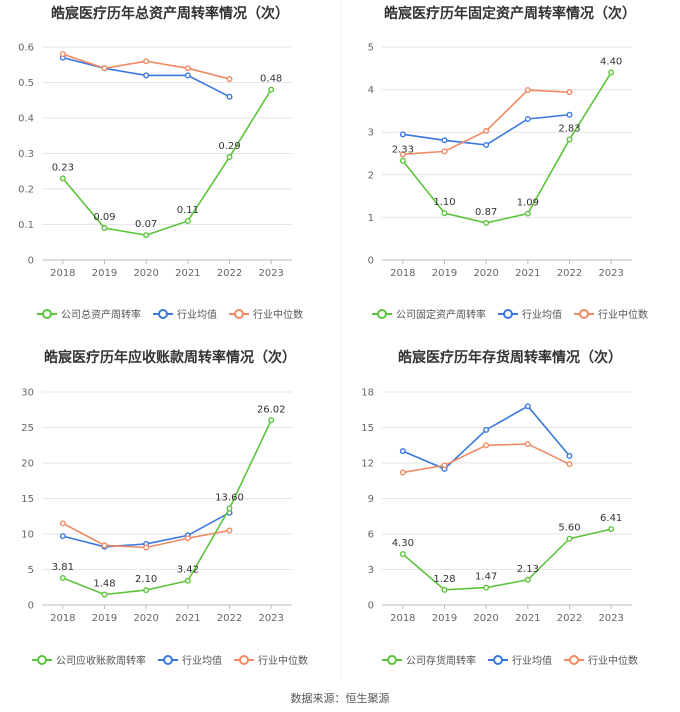 The height and width of the screenshot is (712, 680). I want to click on x-tick-label: 2018, so click(402, 273).